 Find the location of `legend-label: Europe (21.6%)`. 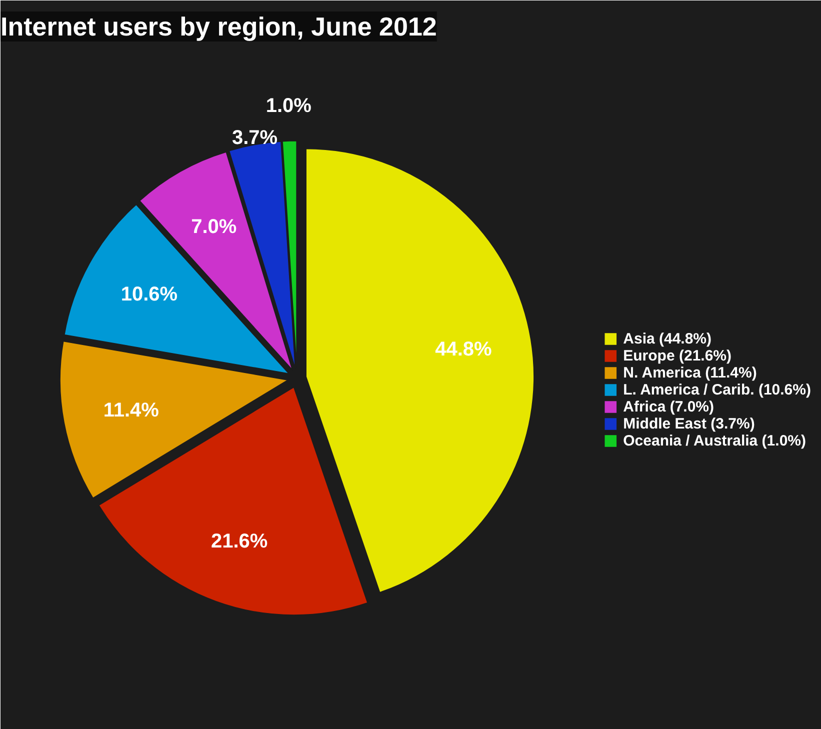

legend-label: Europe (21.6%) is located at coordinates (677, 355).